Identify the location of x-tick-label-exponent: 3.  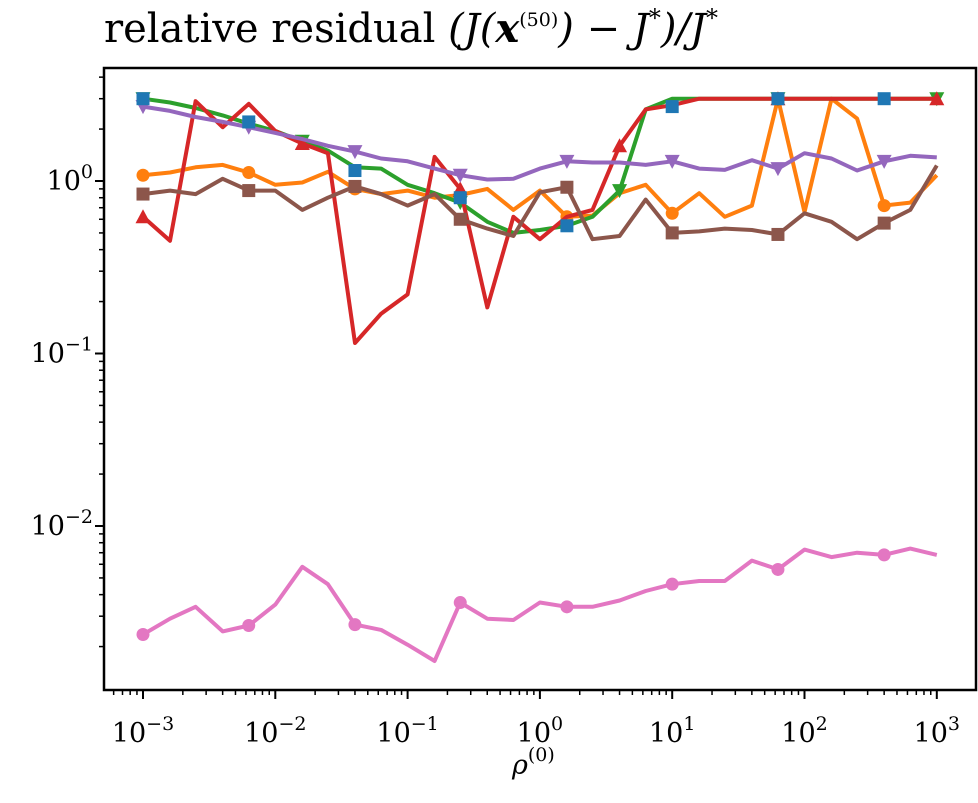
(954, 724).